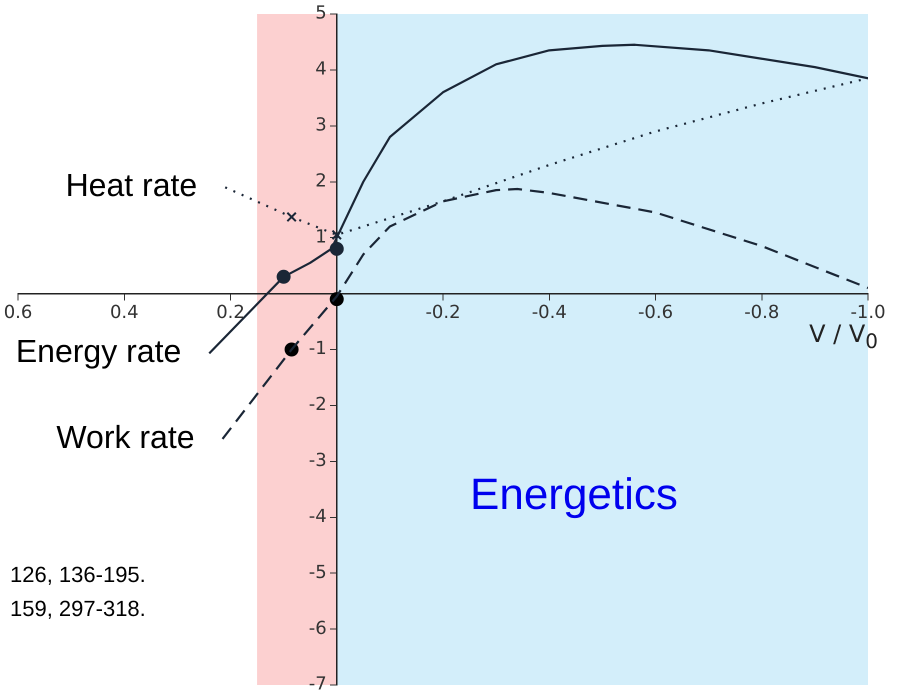  I want to click on series-label: Heat rate, so click(132, 185).